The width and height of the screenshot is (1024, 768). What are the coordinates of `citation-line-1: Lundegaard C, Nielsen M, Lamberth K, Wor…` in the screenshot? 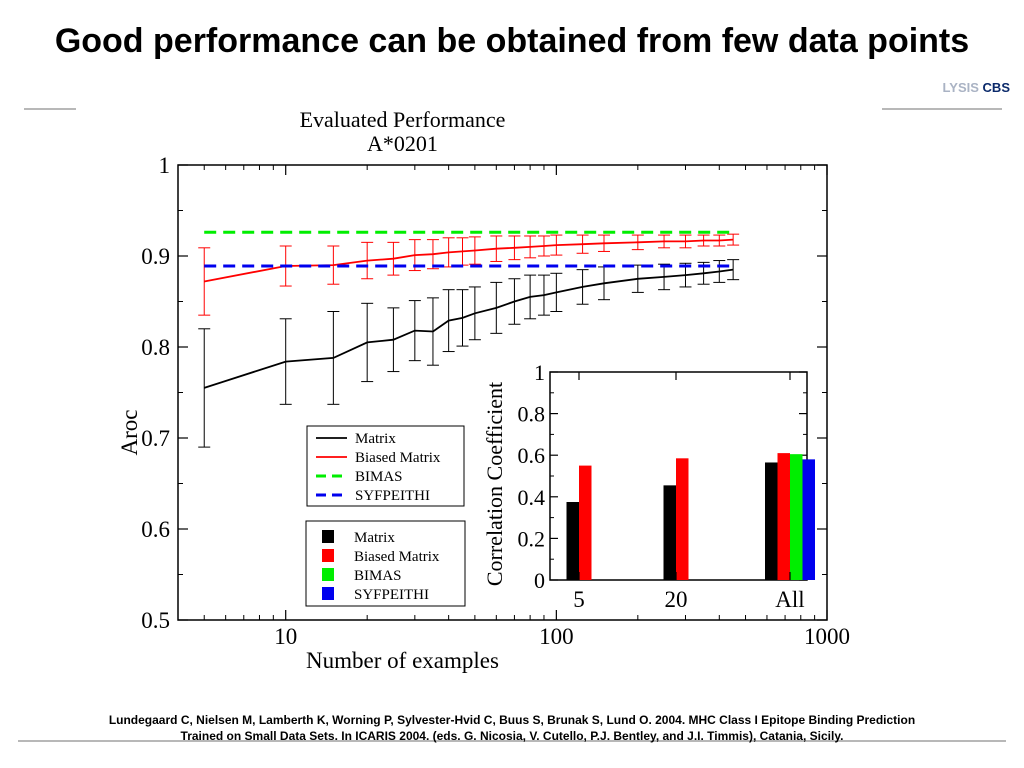 It's located at (512, 720).